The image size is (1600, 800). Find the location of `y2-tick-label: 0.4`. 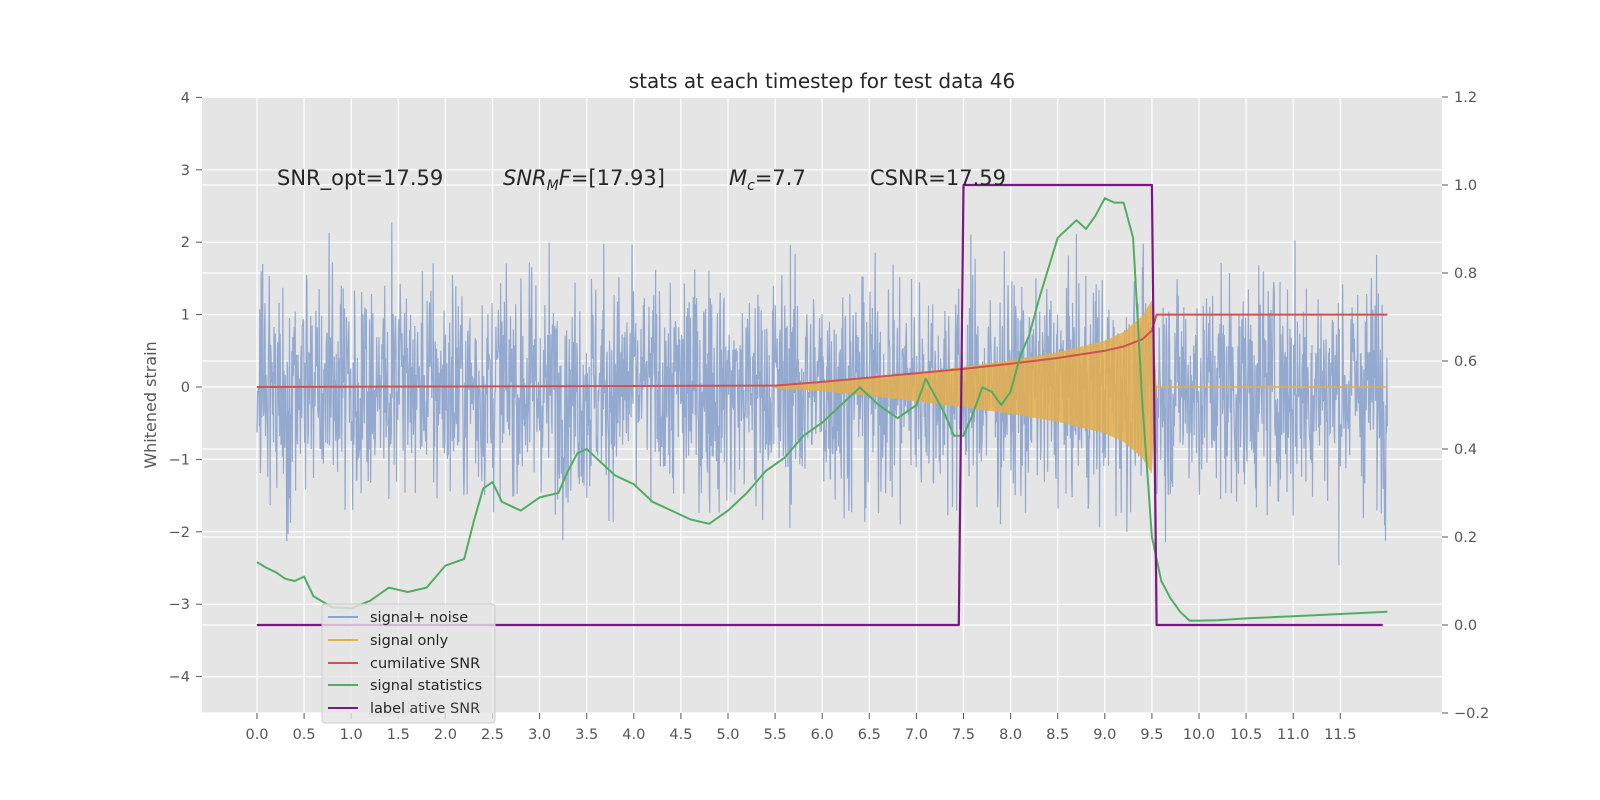

y2-tick-label: 0.4 is located at coordinates (1465, 450).